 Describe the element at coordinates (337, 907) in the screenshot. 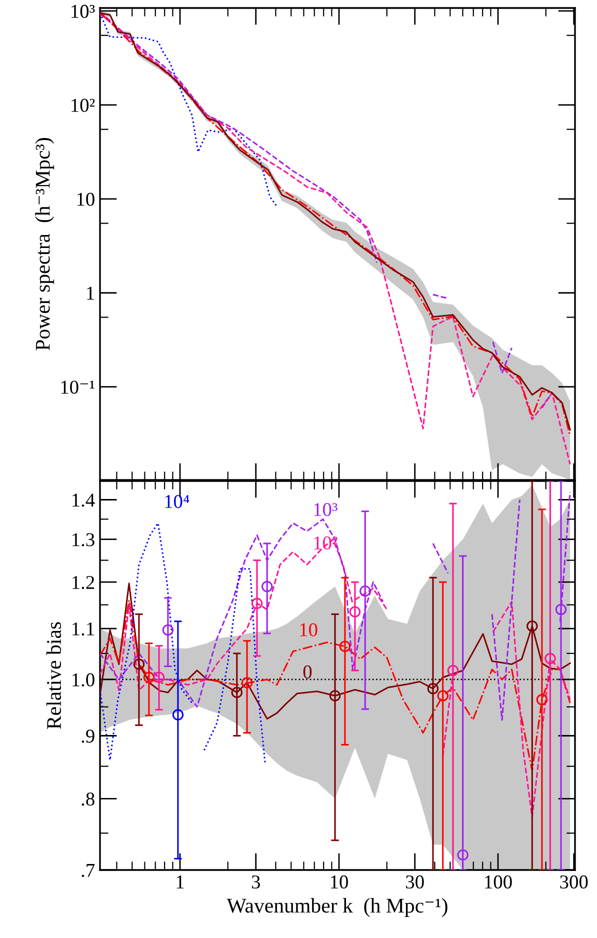

I see `x-axis-title: Wavenumber k (h Mpc⁻¹)` at that location.